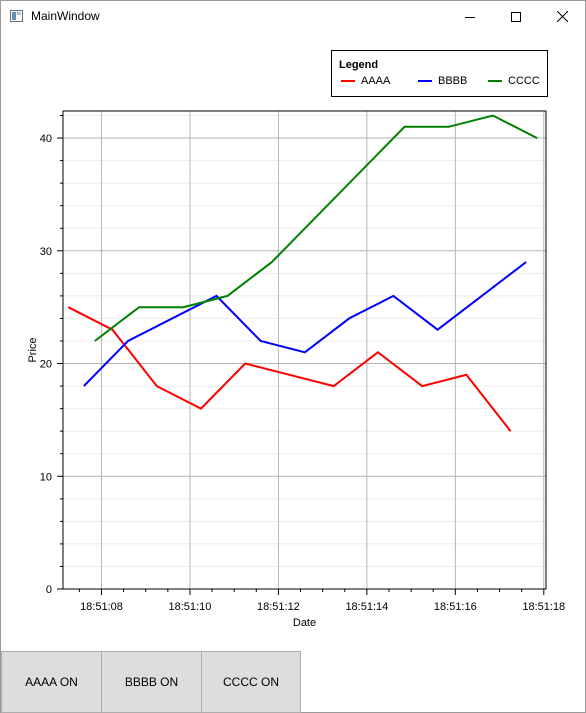  What do you see at coordinates (348, 81) in the screenshot?
I see `legend-swatch-aaaa` at bounding box center [348, 81].